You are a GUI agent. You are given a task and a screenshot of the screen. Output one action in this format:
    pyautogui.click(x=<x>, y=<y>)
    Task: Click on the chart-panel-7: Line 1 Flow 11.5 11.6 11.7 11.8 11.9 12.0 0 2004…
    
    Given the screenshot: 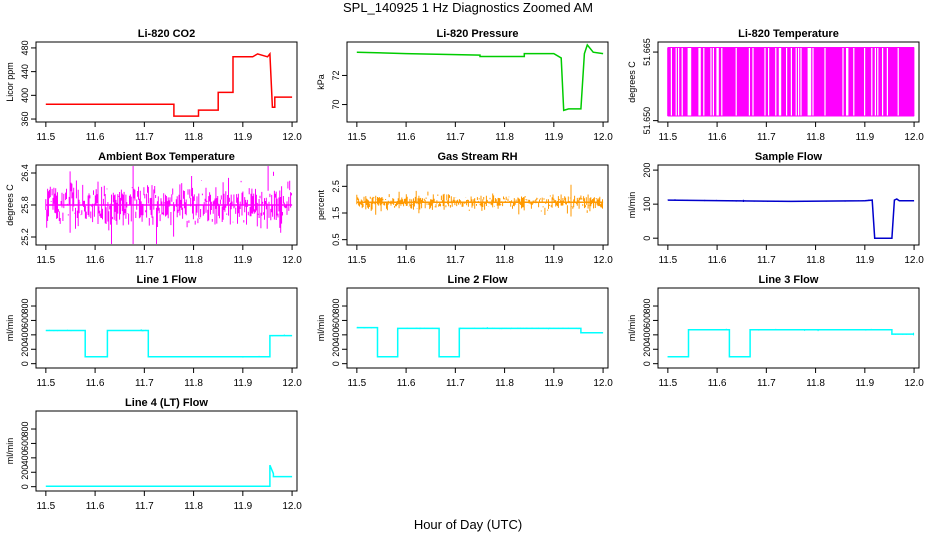 What is the action you would take?
    pyautogui.click(x=153, y=331)
    